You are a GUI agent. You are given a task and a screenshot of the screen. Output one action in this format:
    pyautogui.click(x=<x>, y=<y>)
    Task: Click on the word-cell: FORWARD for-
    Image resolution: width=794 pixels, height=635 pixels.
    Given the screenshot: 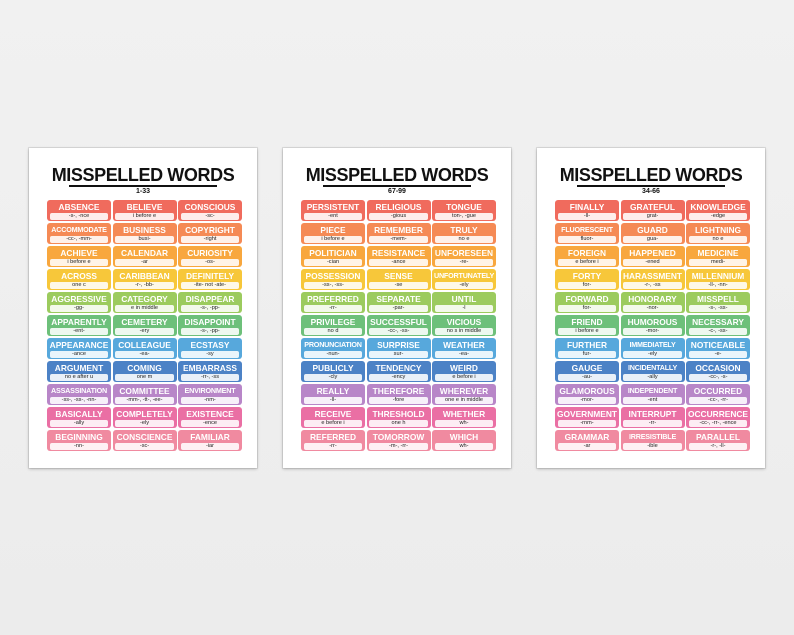 What is the action you would take?
    pyautogui.click(x=587, y=302)
    